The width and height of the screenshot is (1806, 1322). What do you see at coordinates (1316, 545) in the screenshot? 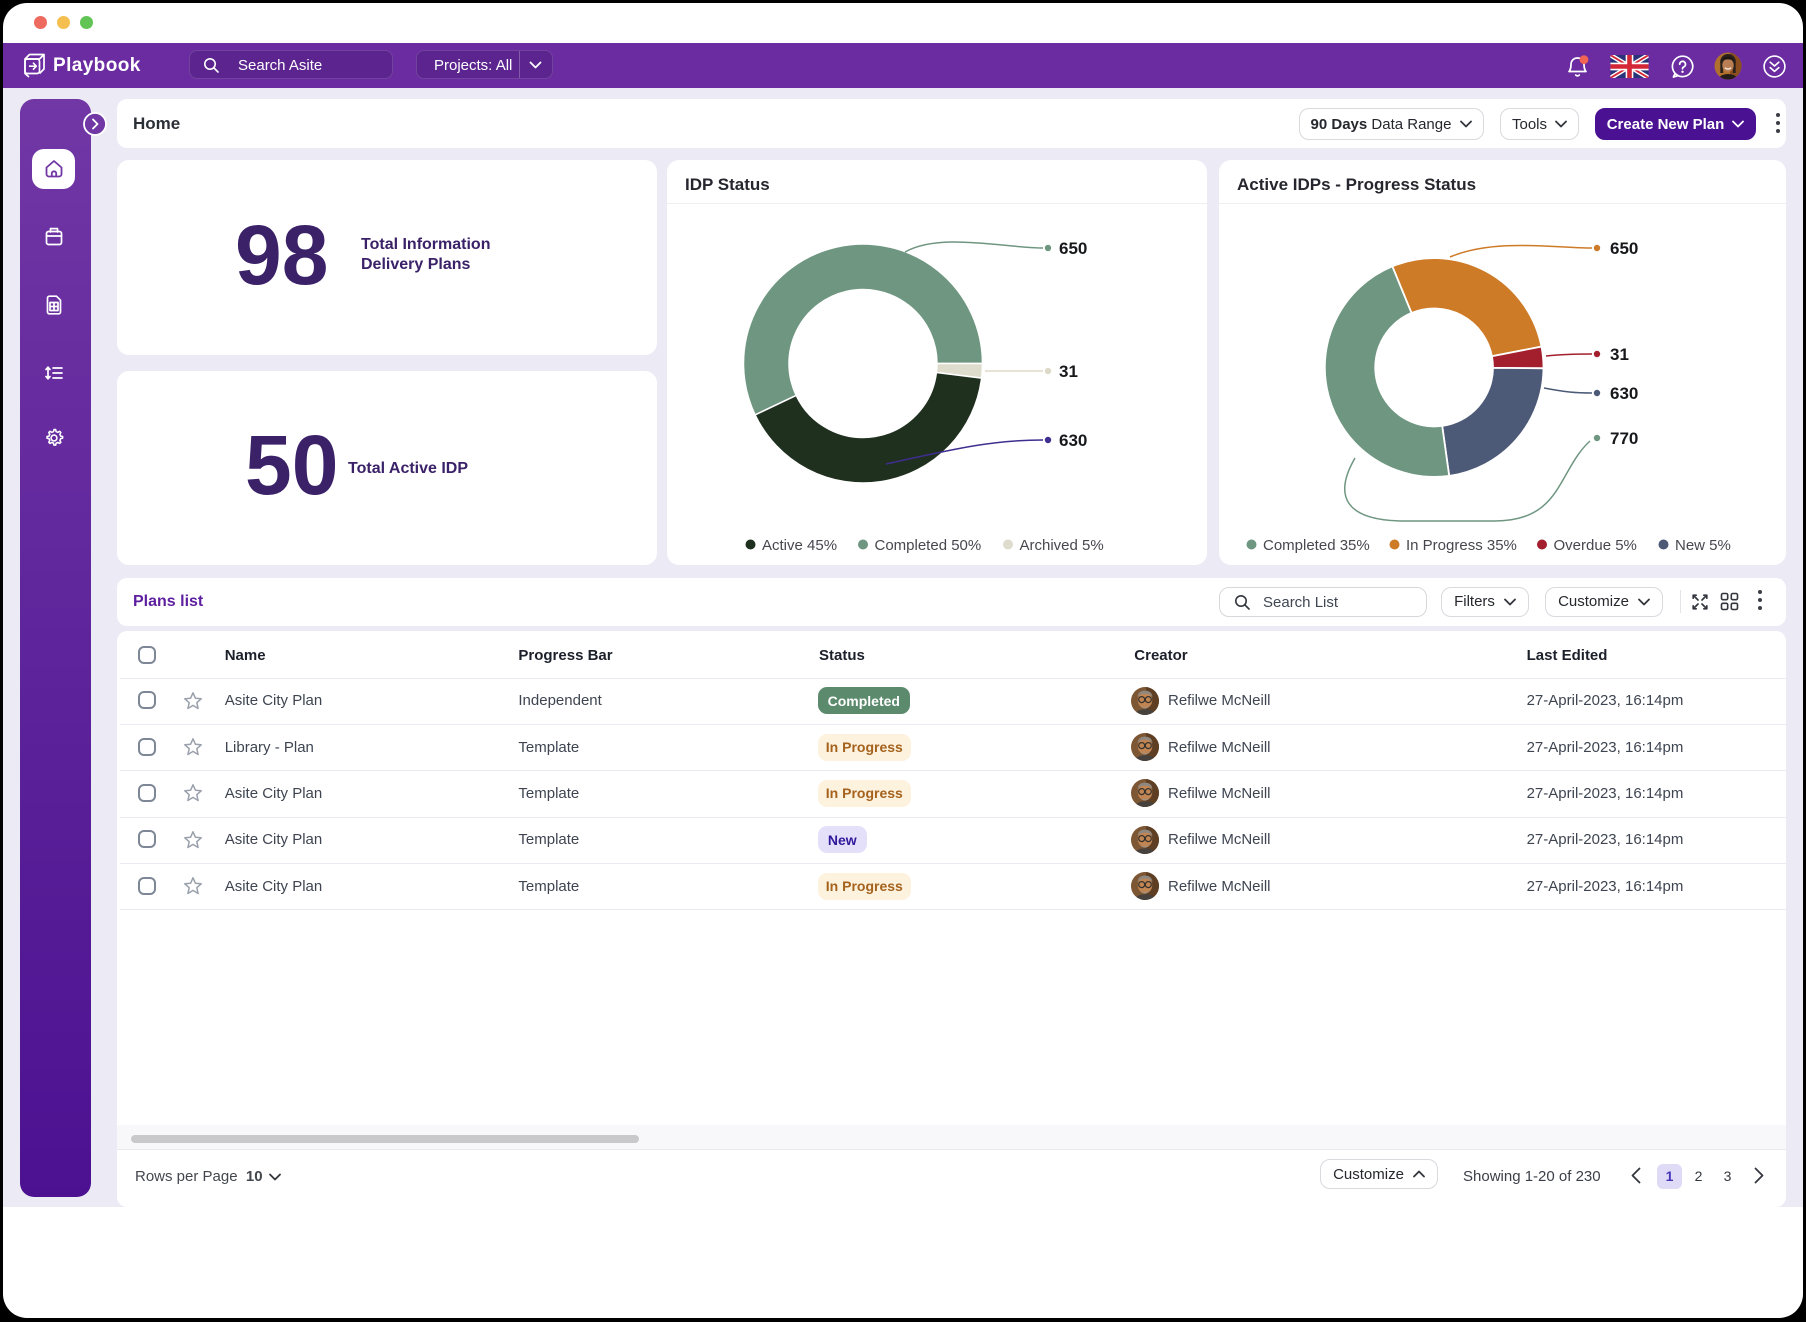
I see `svg-text: Completed 35%` at bounding box center [1316, 545].